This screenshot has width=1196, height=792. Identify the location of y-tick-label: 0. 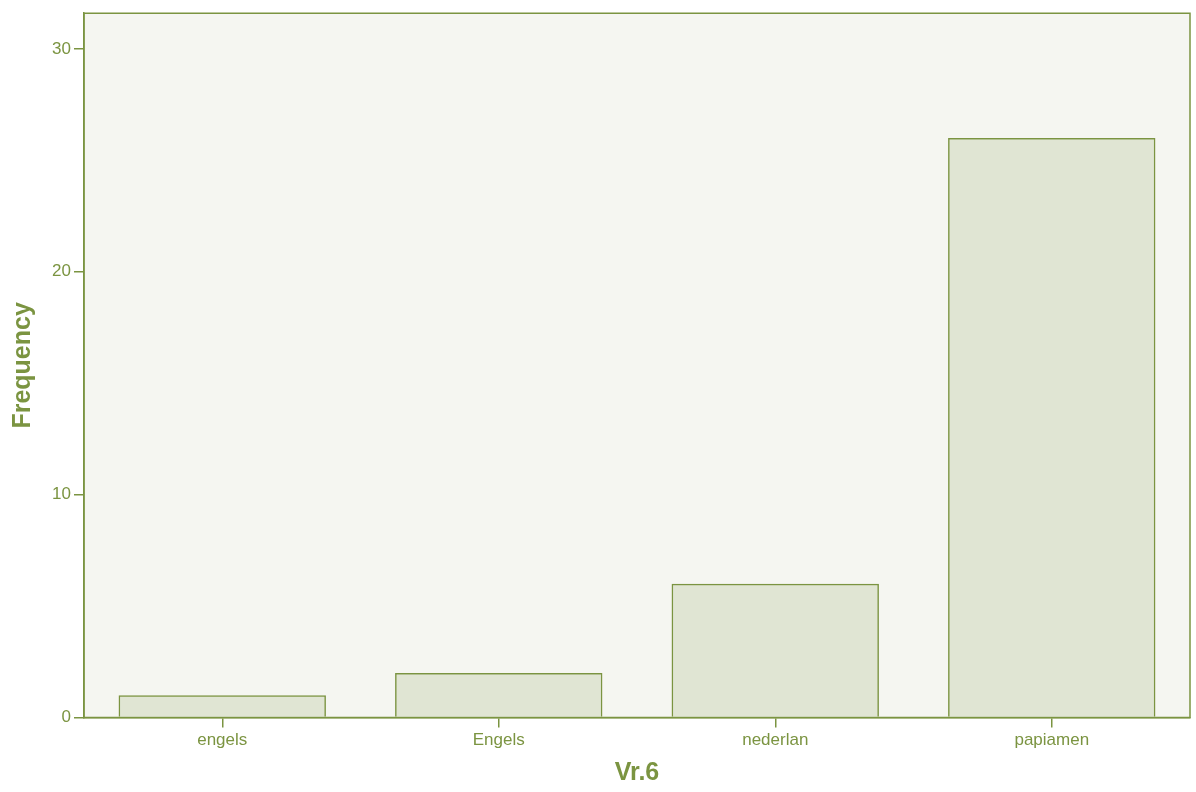
(66, 717).